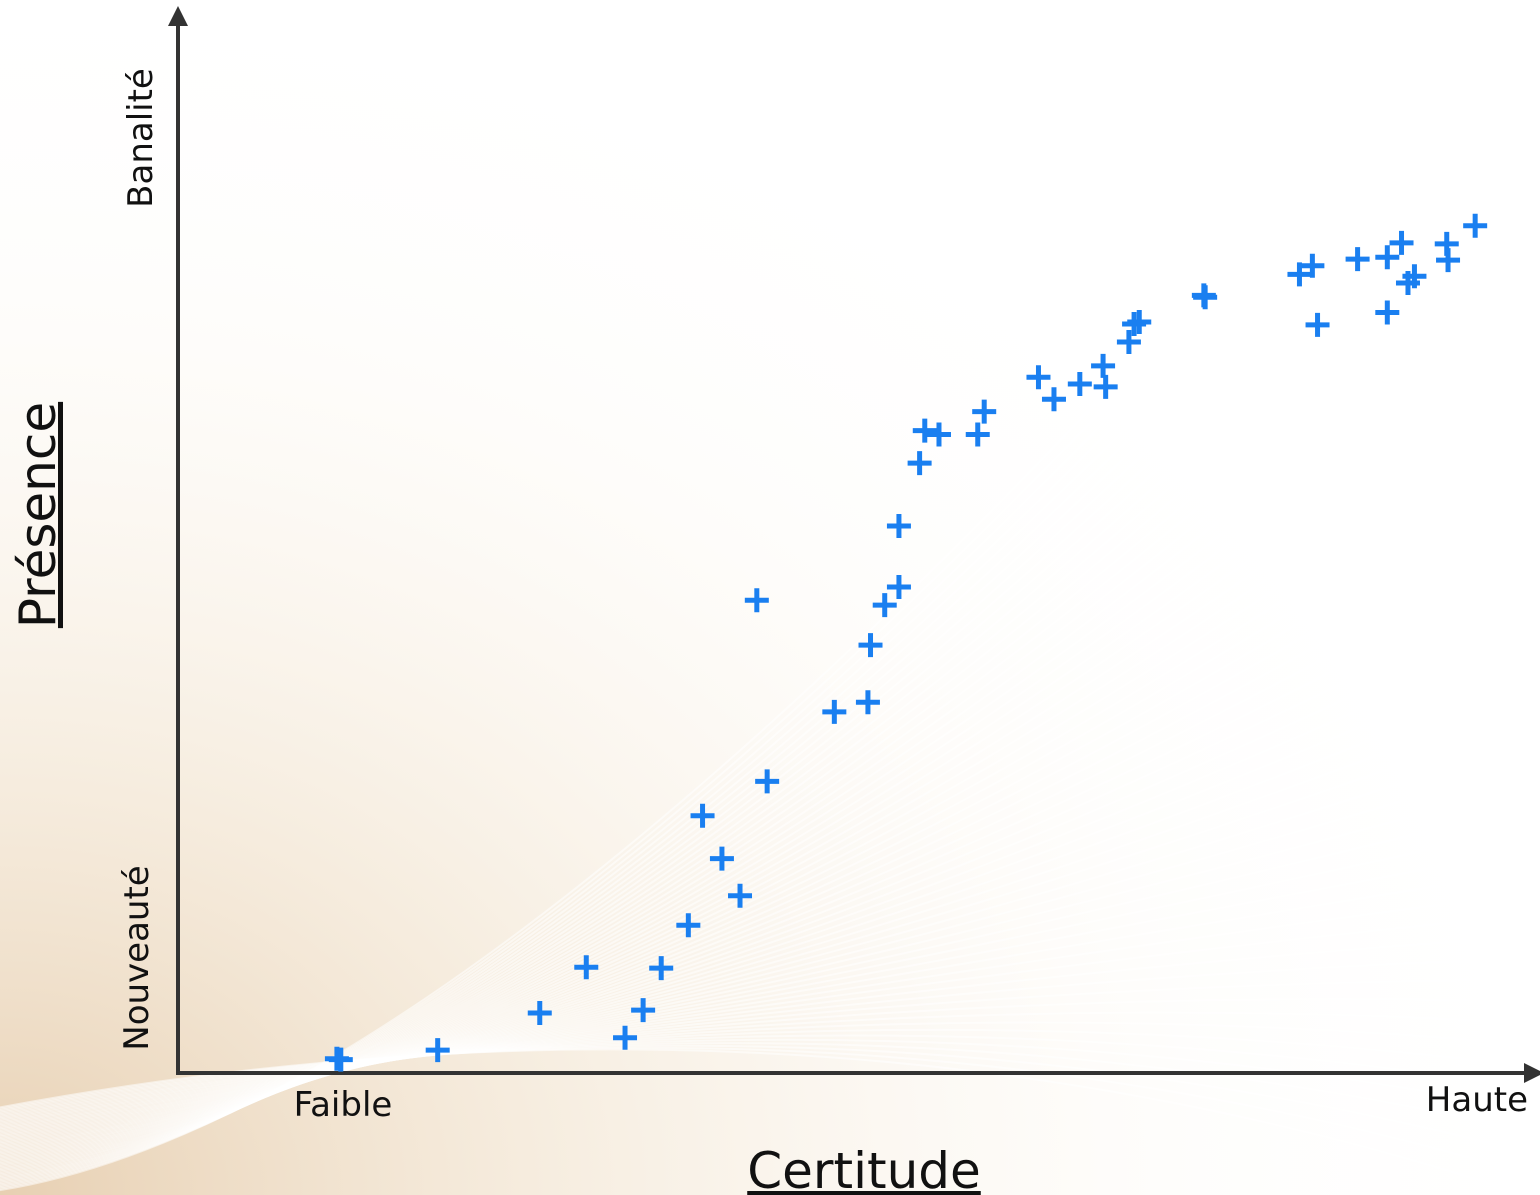  Describe the element at coordinates (141, 138) in the screenshot. I see `y-tick-label-high: Banalité` at that location.